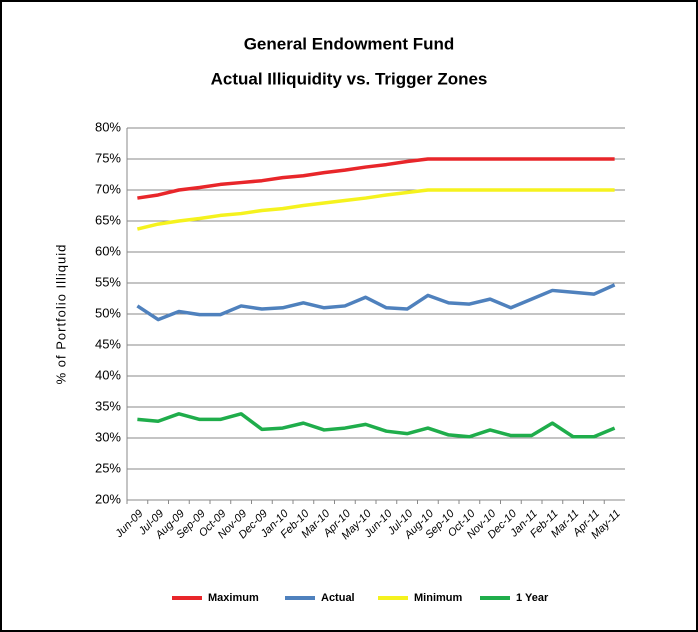 This screenshot has width=698, height=632. I want to click on y-tick-label: 35%, so click(108, 405).